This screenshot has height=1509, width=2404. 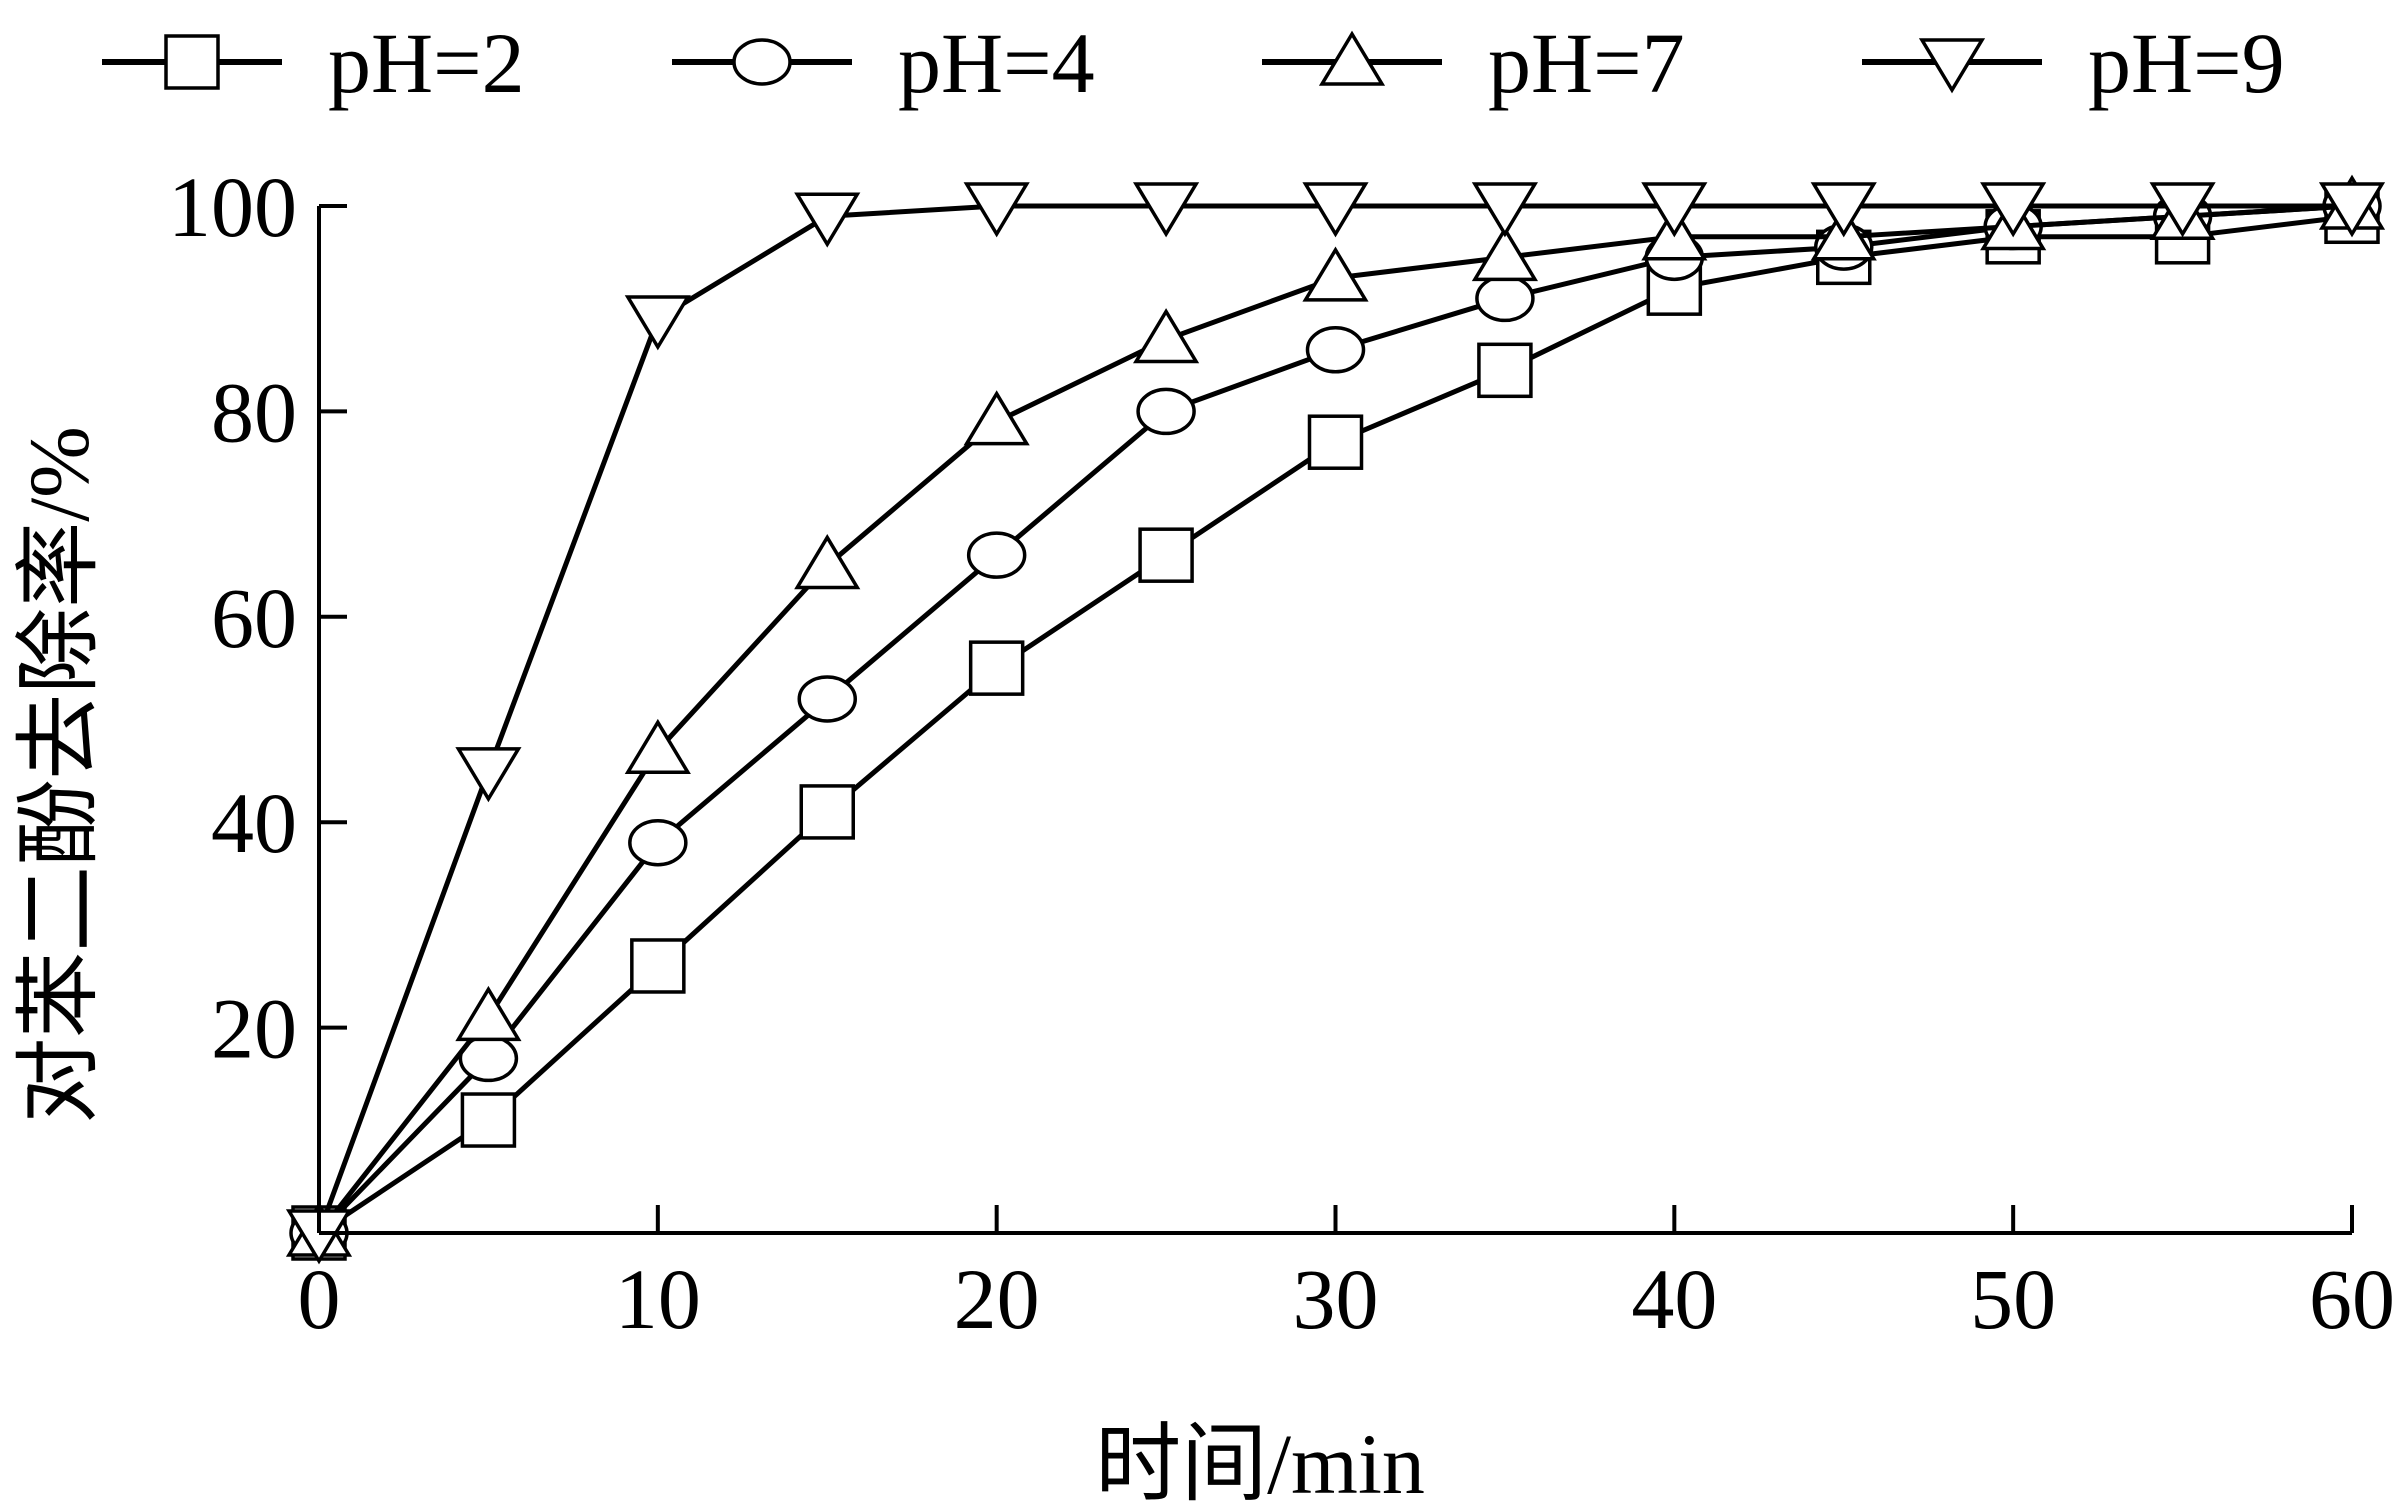 What do you see at coordinates (1336, 1299) in the screenshot?
I see `x-tick-label: 30` at bounding box center [1336, 1299].